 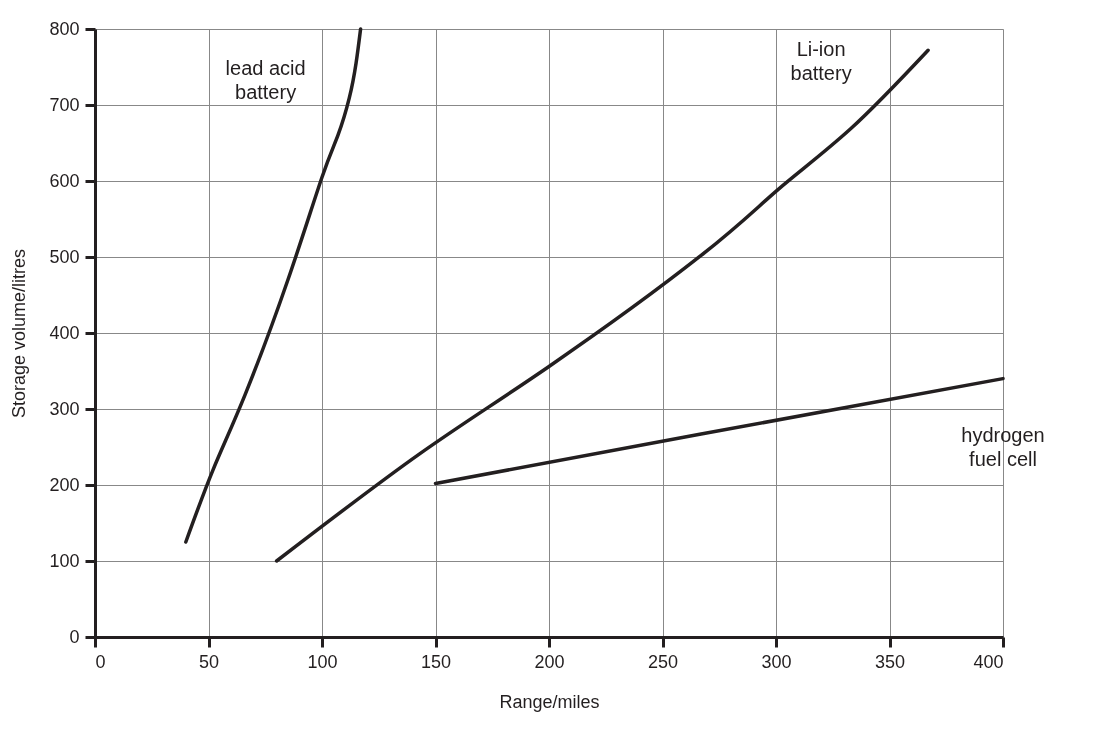 I want to click on y-tick-label: 600, so click(x=64, y=180).